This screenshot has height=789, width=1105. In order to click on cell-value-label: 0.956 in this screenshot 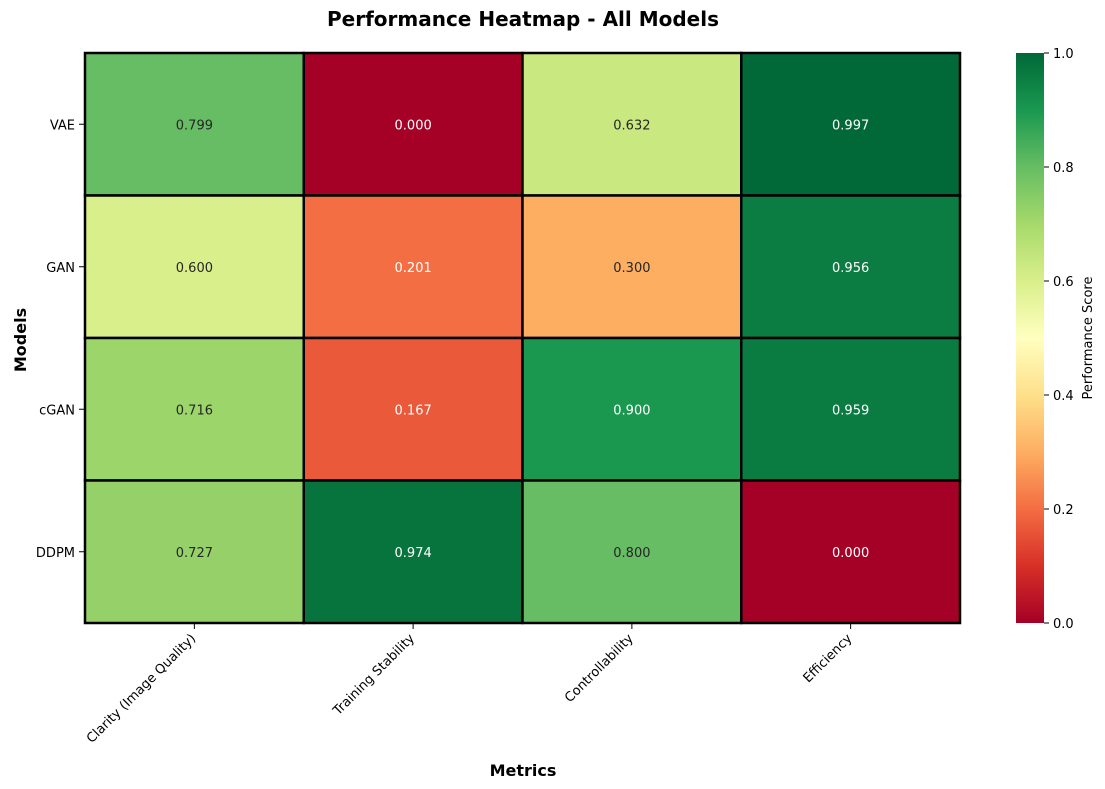, I will do `click(850, 268)`.